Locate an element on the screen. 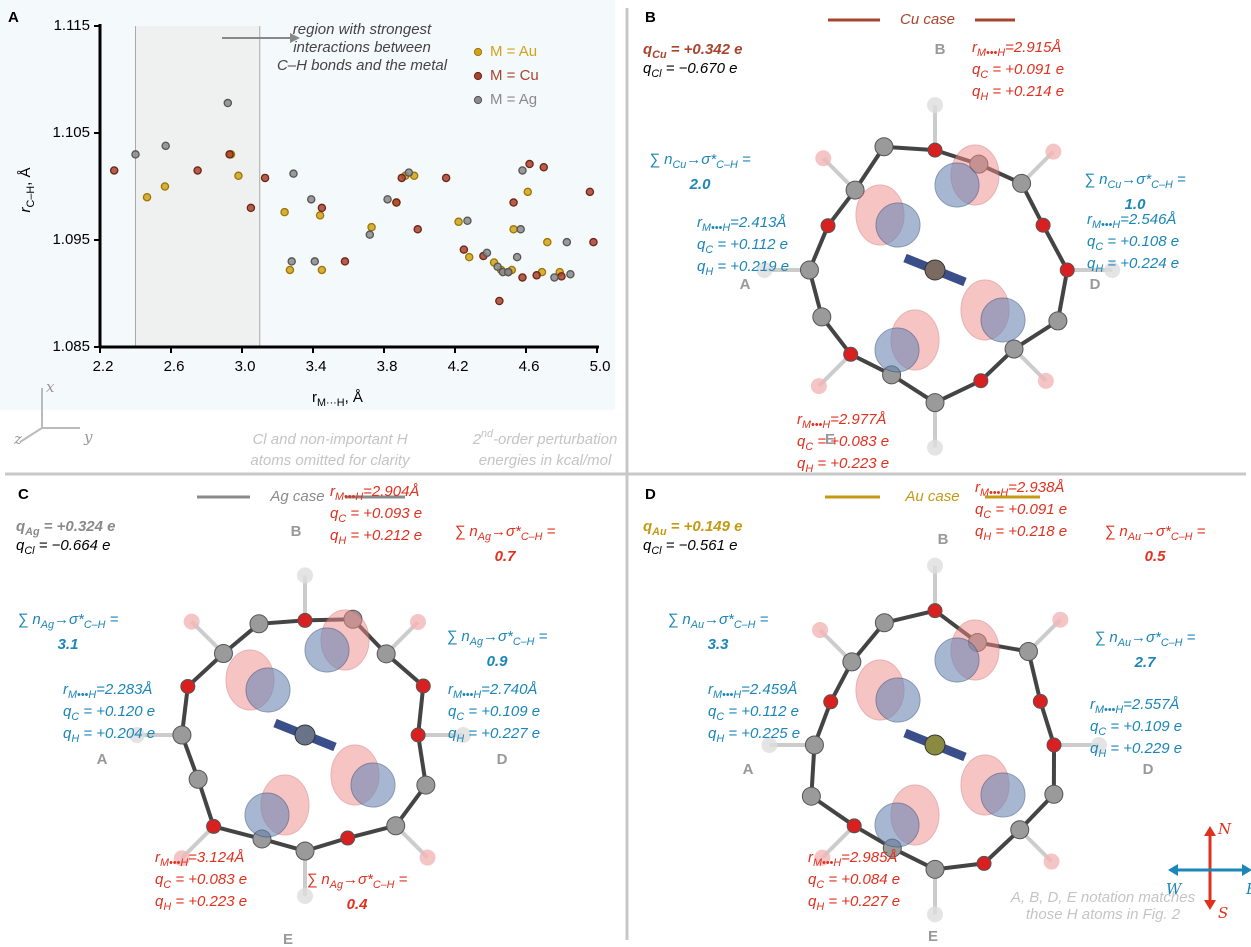  orbital-sum: ∑ nAg→σ*C–H = is located at coordinates (497, 638).